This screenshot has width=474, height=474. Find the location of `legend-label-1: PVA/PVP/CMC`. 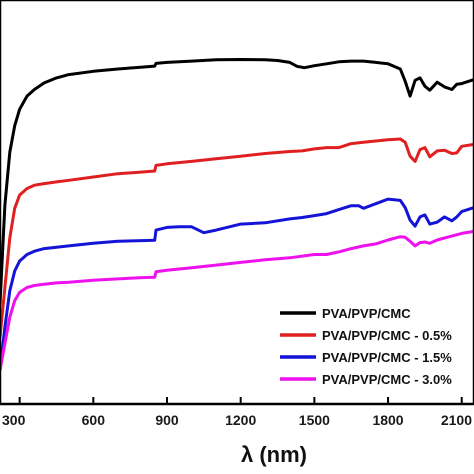

legend-label-1: PVA/PVP/CMC is located at coordinates (366, 313).